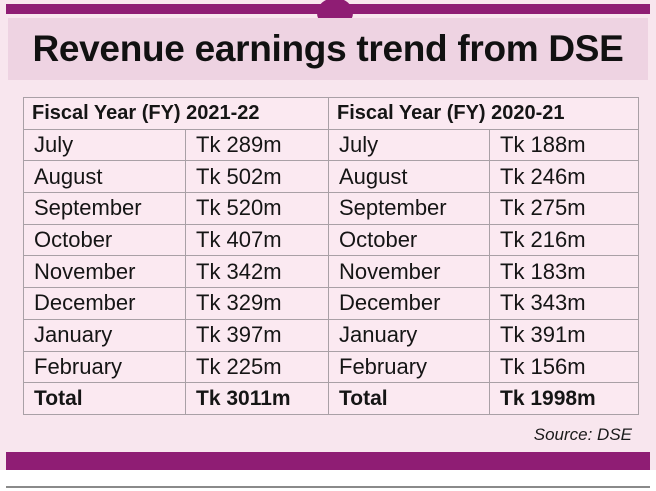 This screenshot has width=656, height=491. I want to click on table-total-row: Total Tk 3011m Total Tk 1998m, so click(331, 398).